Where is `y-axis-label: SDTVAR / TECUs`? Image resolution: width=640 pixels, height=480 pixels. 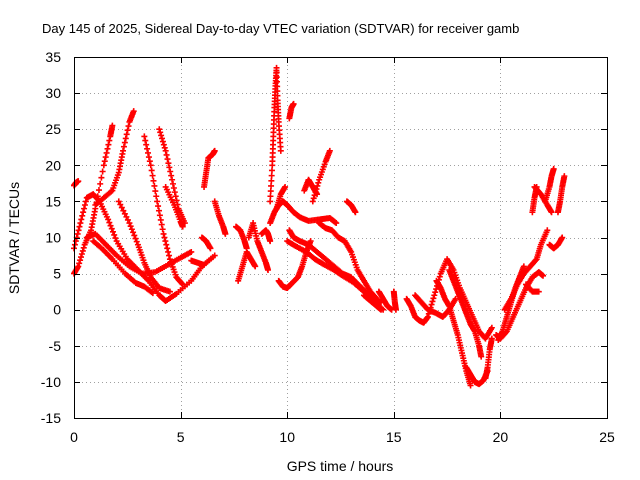 y-axis-label: SDTVAR / TECUs is located at coordinates (14, 238).